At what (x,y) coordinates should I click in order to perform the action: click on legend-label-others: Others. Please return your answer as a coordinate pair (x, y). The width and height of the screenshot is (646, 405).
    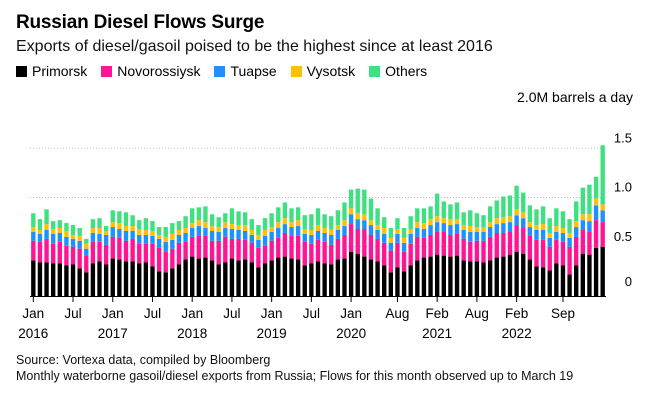
    Looking at the image, I should click on (406, 71).